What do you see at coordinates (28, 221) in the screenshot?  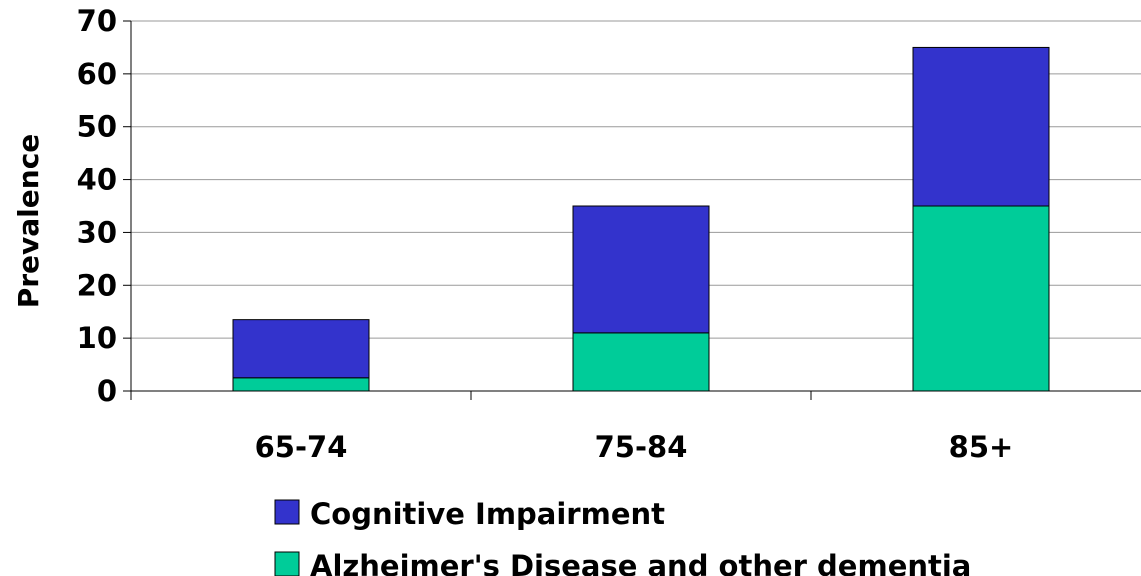 I see `y-axis-title: Prevalence` at bounding box center [28, 221].